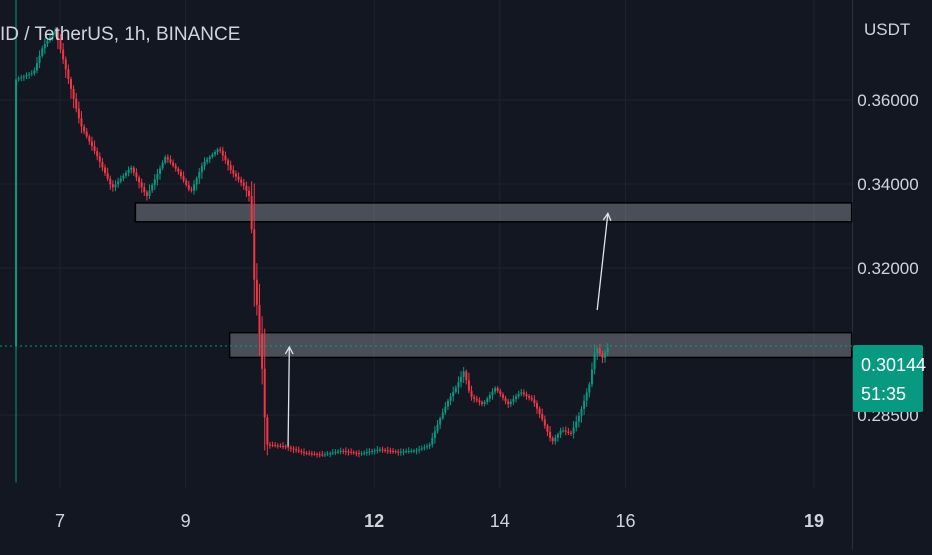  Describe the element at coordinates (540, 345) in the screenshot. I see `zone-support-resistance` at that location.